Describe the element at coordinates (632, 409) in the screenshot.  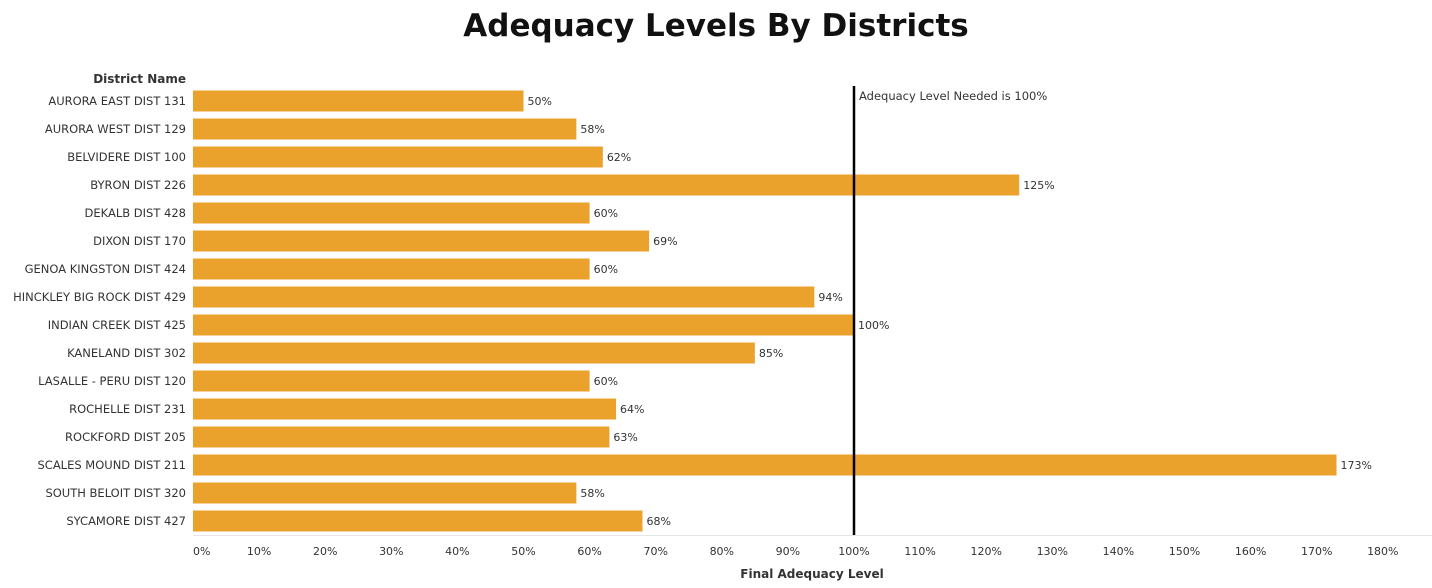
I see `bar-value-label: 64%` at that location.